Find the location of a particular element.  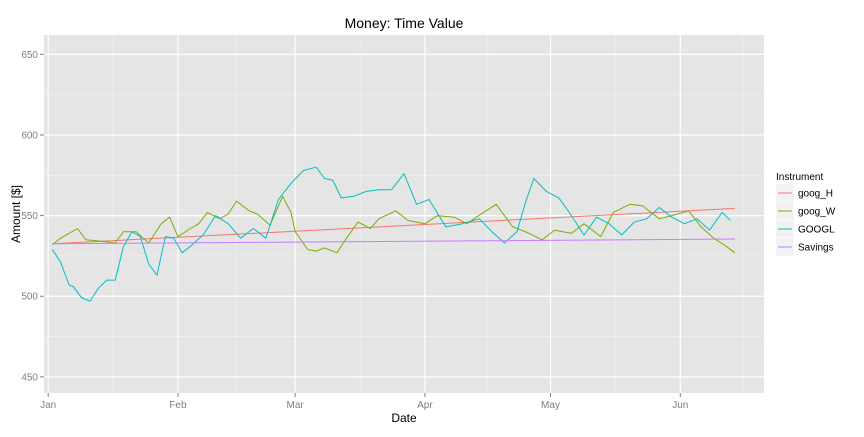

legend: Instrument goog_H goog_W GOOGL Savings is located at coordinates (805, 214).